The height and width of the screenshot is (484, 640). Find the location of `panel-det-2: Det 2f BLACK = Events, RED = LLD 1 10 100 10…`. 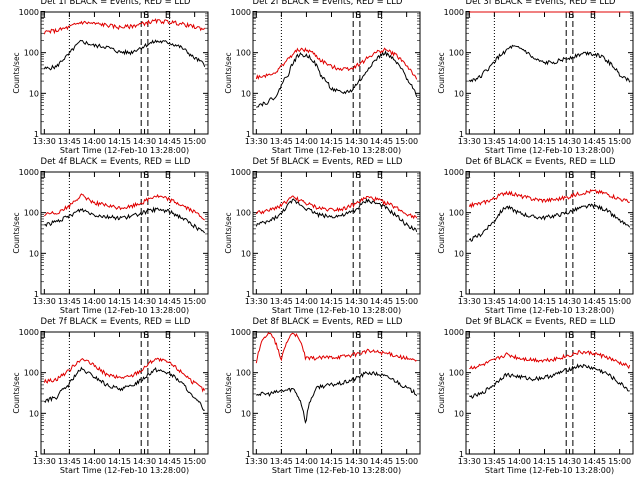

panel-det-2: Det 2f BLACK = Events, RED = LLD 1 10 100 10… is located at coordinates (322, 77).